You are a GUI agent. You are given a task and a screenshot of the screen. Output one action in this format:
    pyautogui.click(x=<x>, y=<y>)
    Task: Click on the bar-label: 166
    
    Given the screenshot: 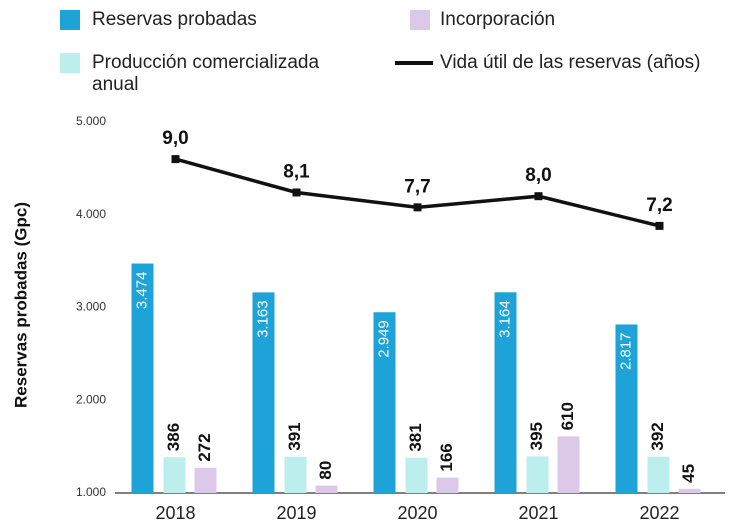 What is the action you would take?
    pyautogui.click(x=446, y=457)
    